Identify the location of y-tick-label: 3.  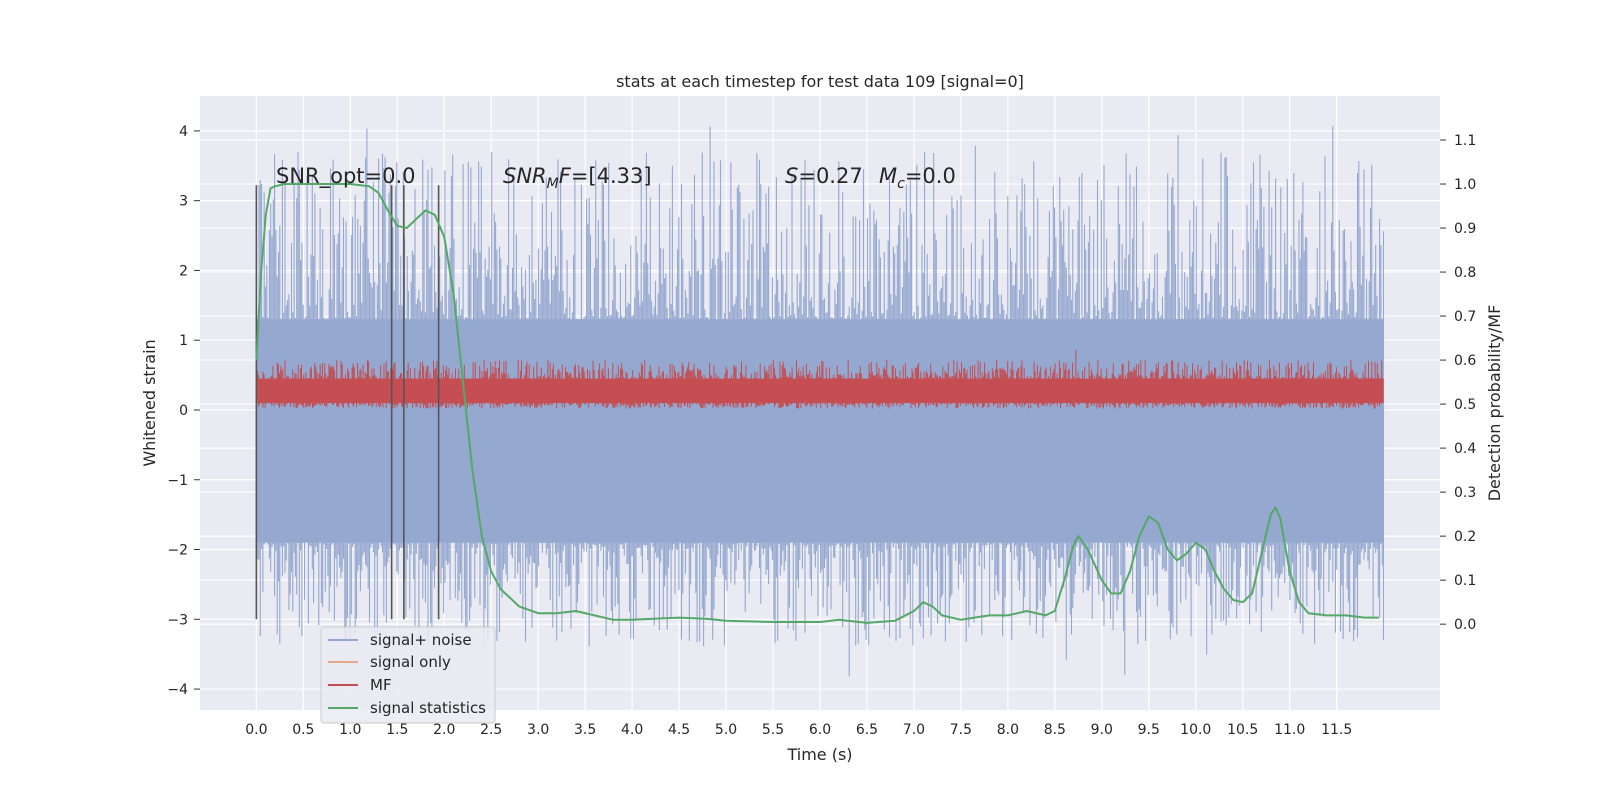
(183, 202).